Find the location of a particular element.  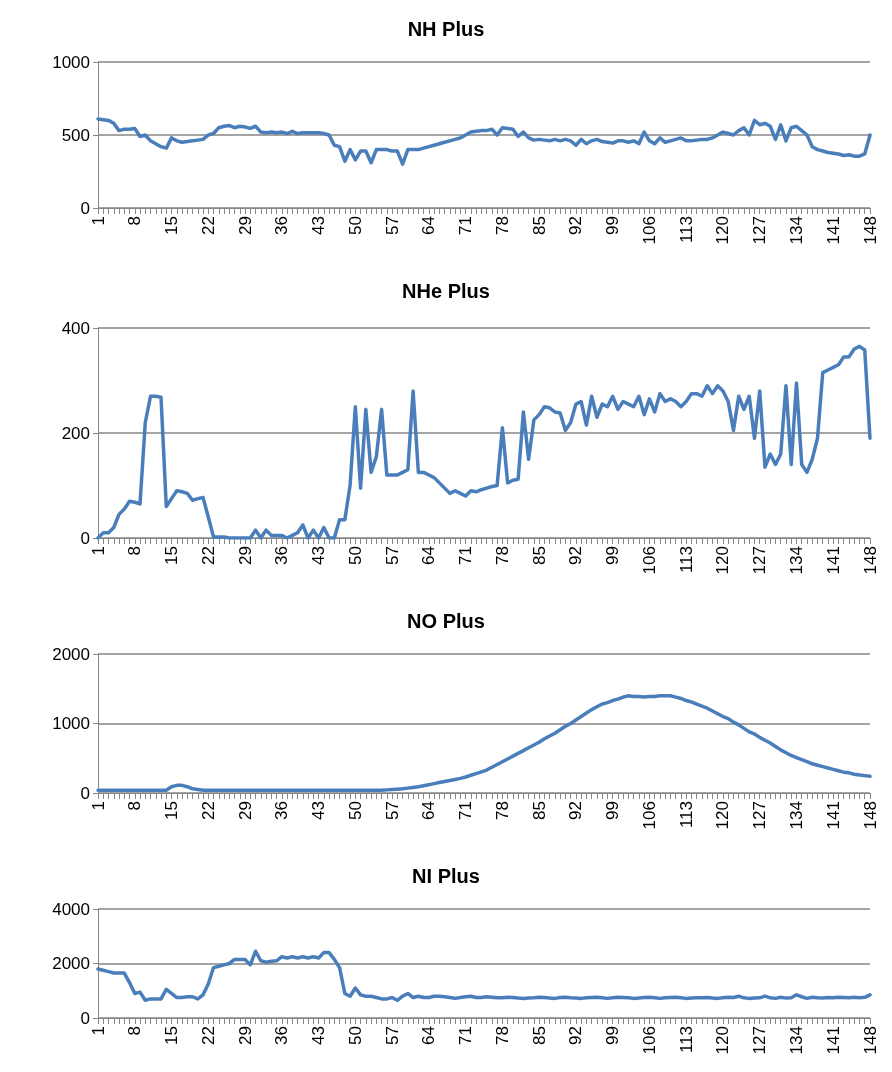

y-tick-label: 200 is located at coordinates (75, 433).